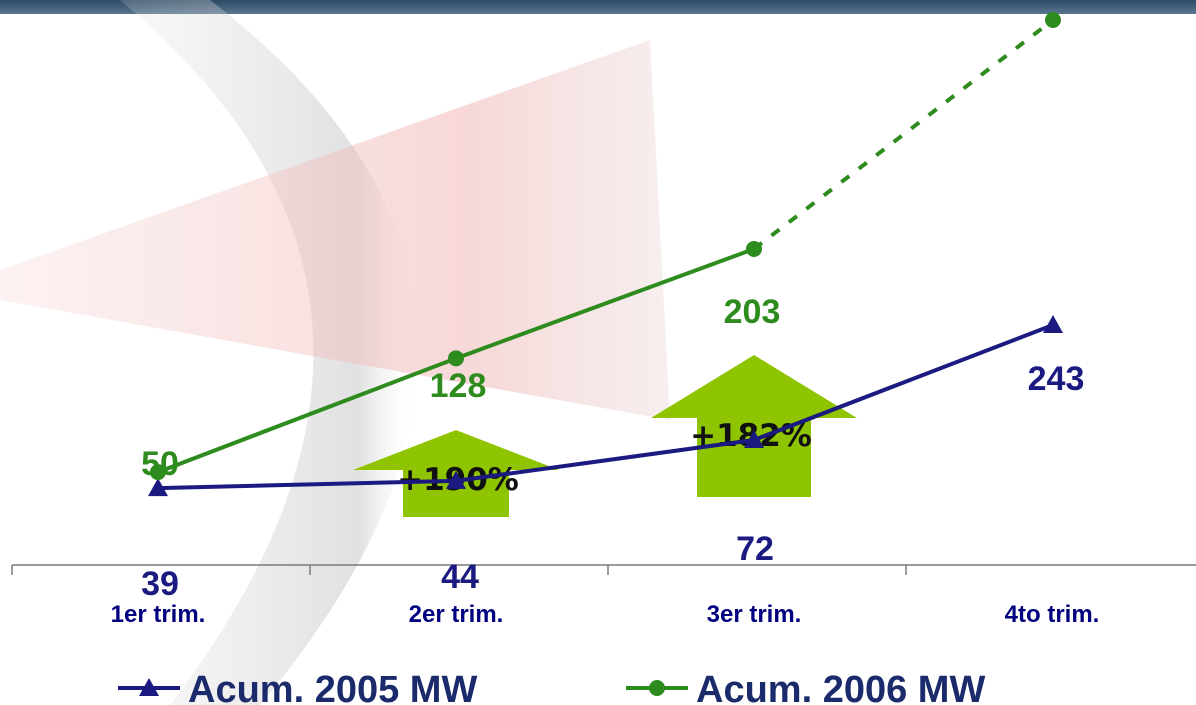 The image size is (1196, 705). I want to click on series-2005-value-label: 72, so click(755, 549).